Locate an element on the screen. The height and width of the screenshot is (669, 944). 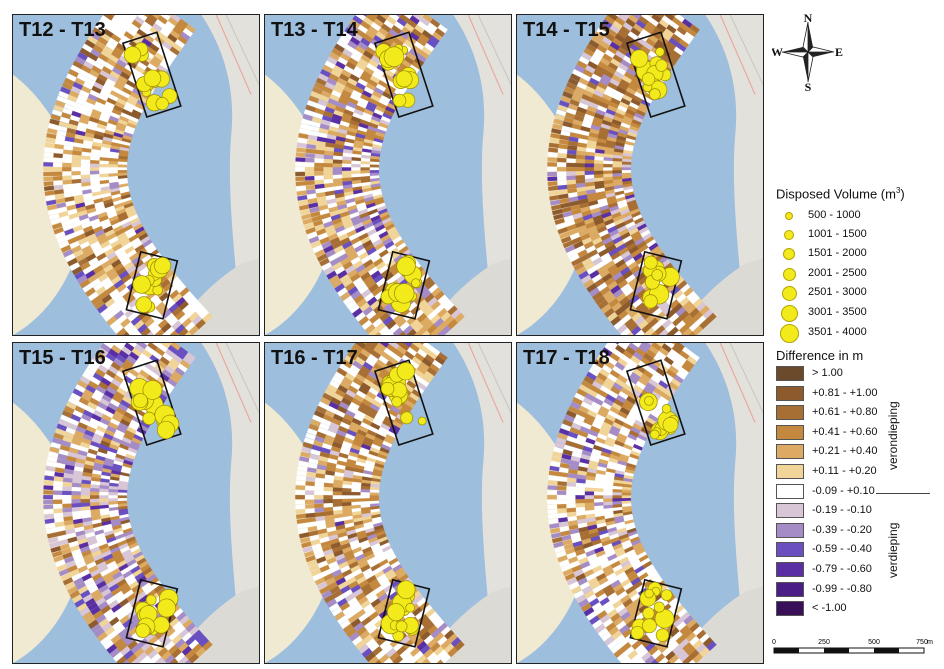
panel-title-4: T15 - T16 is located at coordinates (62, 358).